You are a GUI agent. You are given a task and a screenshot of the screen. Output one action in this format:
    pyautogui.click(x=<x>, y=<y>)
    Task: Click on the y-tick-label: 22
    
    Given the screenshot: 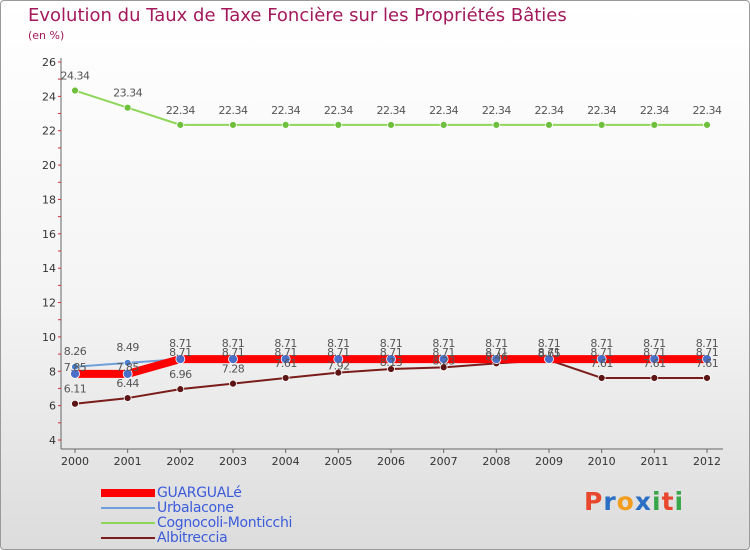 What is the action you would take?
    pyautogui.click(x=49, y=131)
    